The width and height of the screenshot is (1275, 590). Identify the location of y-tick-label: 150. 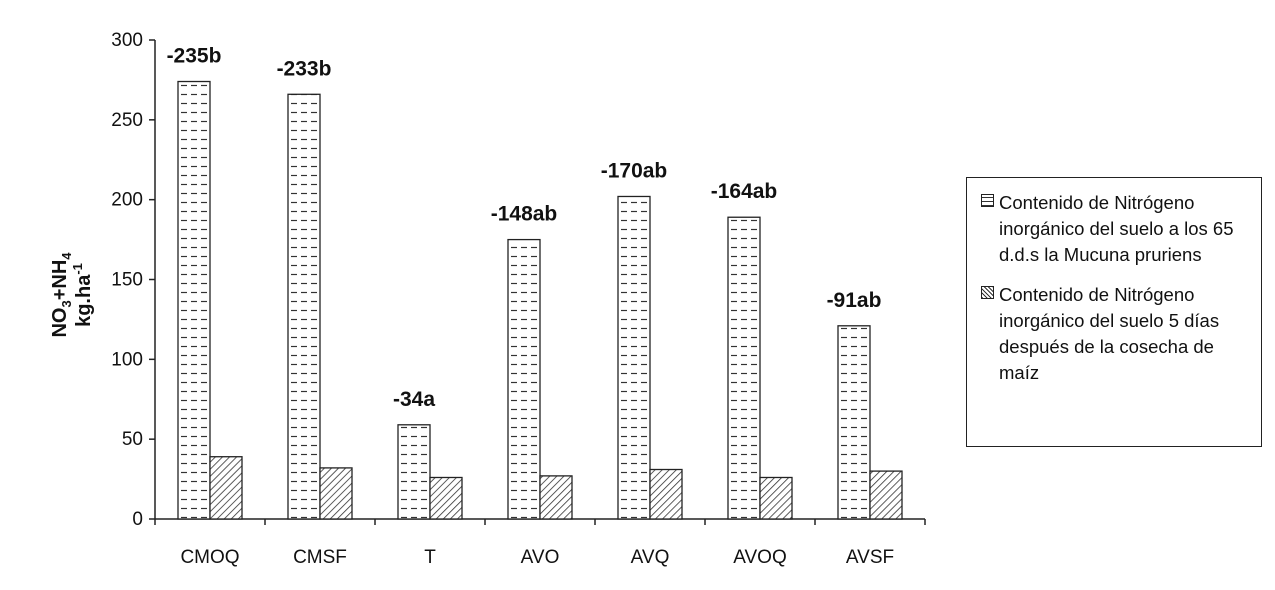
(127, 280).